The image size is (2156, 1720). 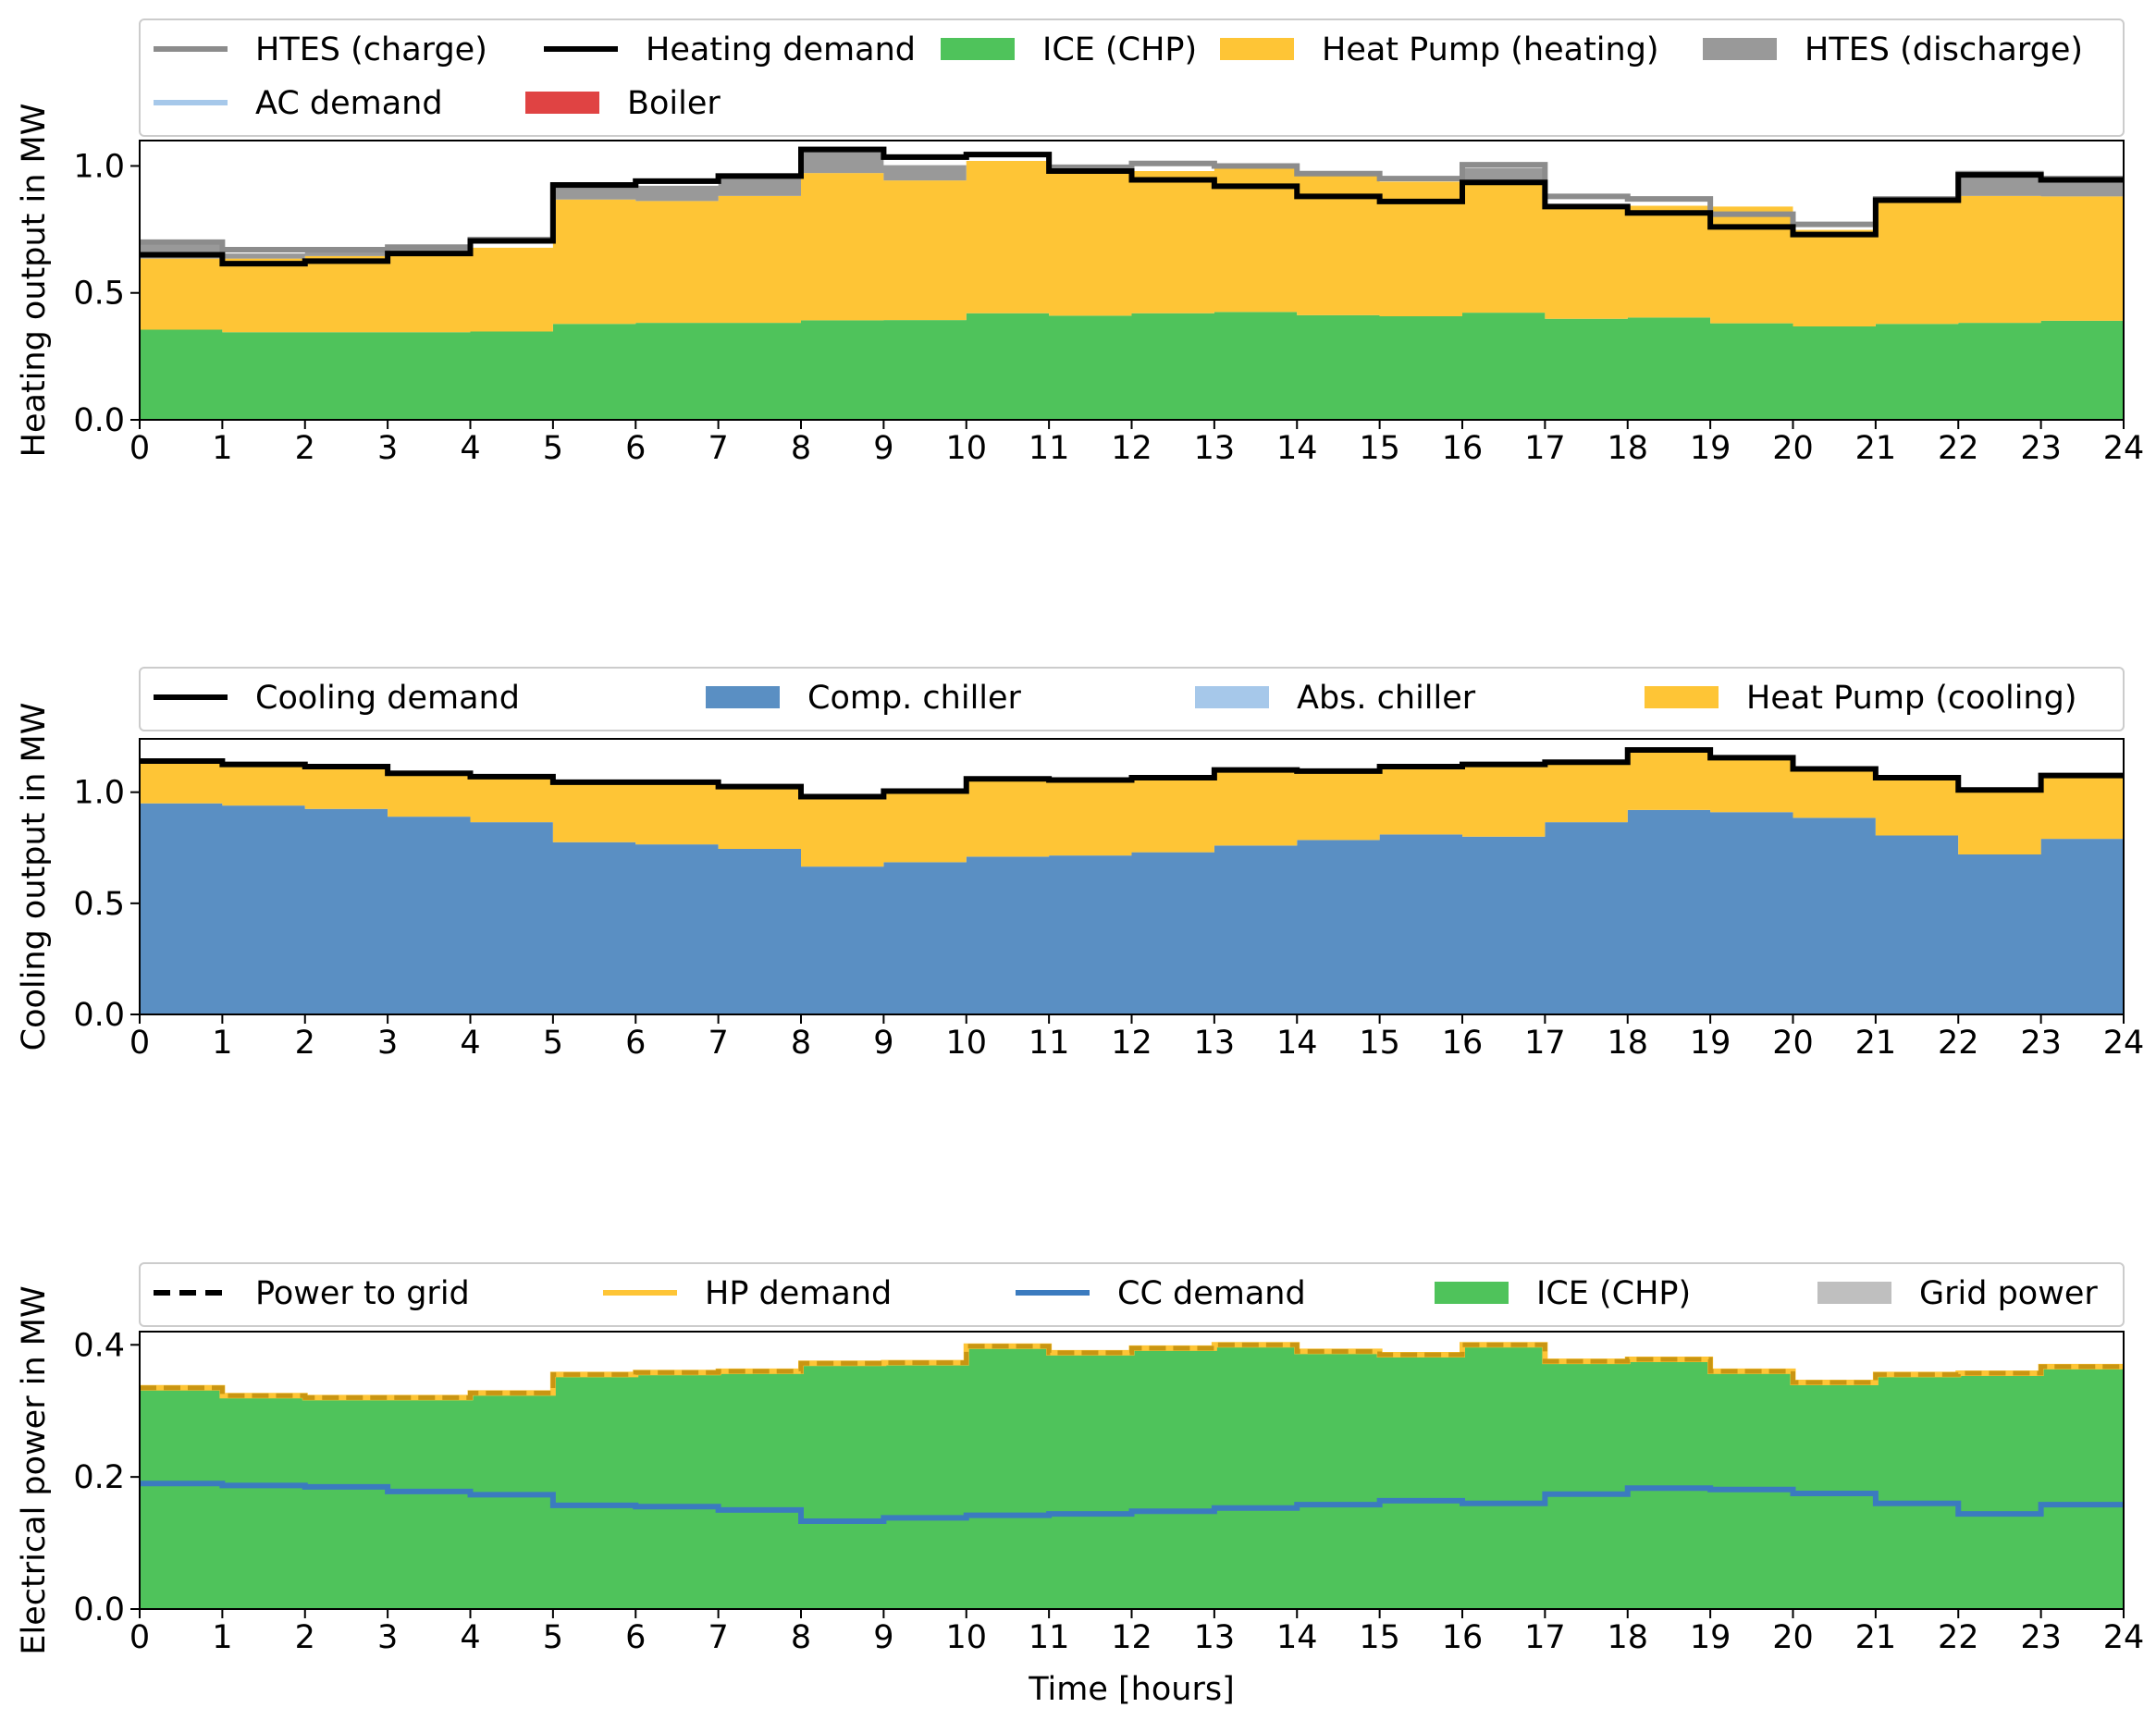 I want to click on y-axis-label: Cooling output in MW, so click(x=34, y=877).